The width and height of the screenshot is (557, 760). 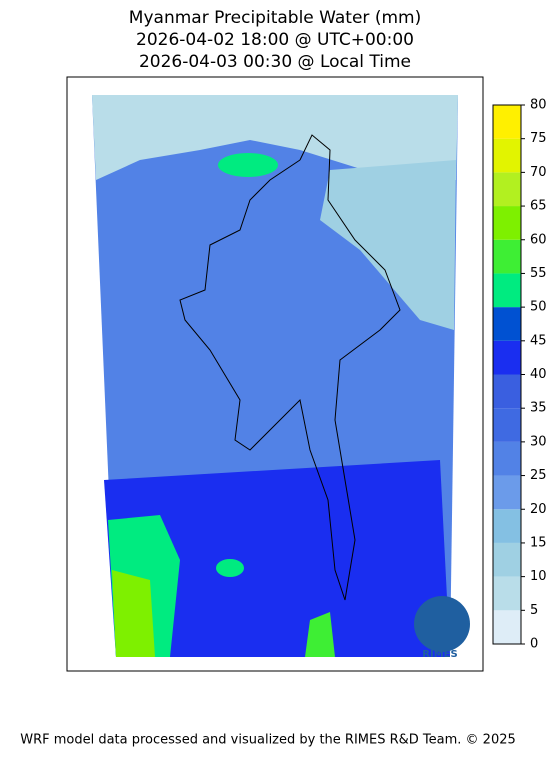 I want to click on colorbar-tick-label: 45, so click(x=538, y=340).